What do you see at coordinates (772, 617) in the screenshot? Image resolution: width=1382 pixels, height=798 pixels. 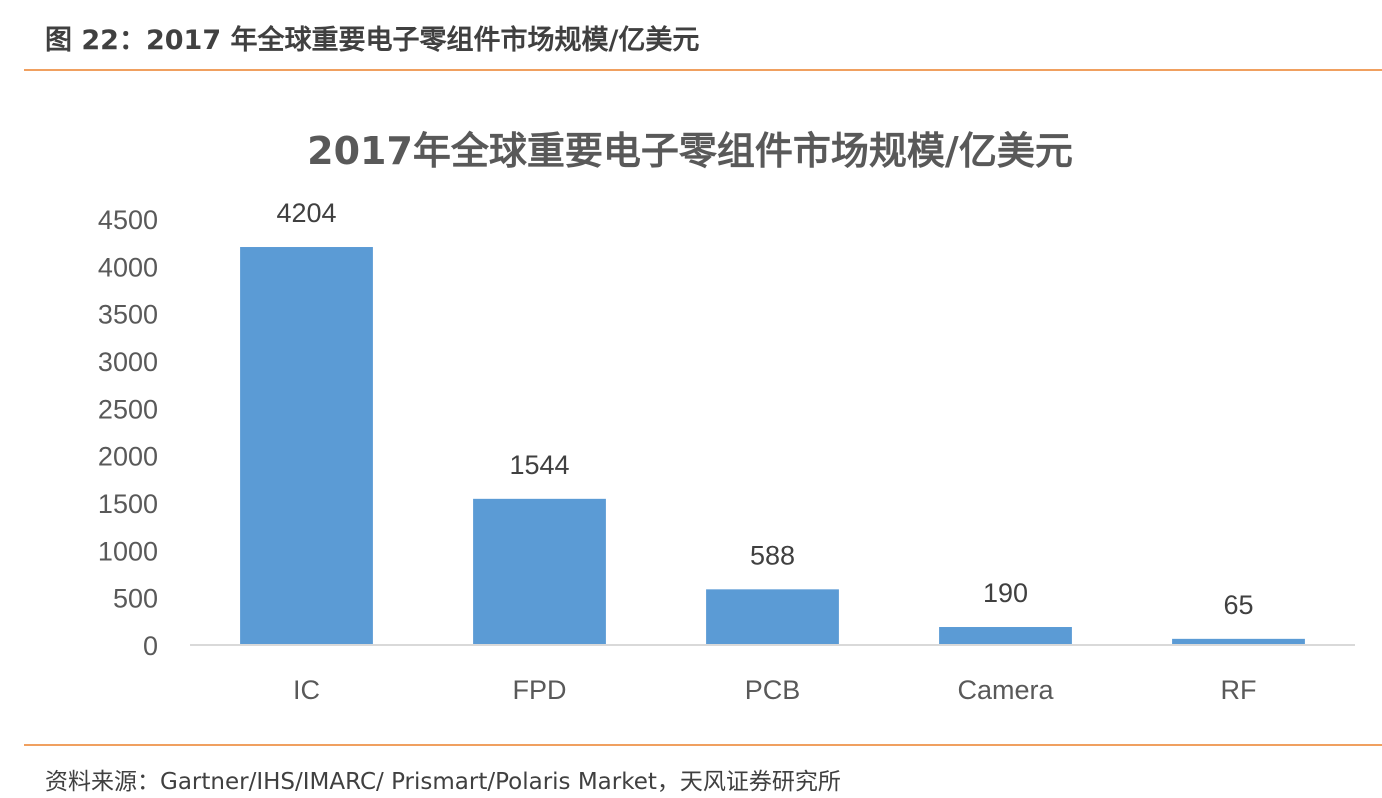 I see `bar-pcb` at bounding box center [772, 617].